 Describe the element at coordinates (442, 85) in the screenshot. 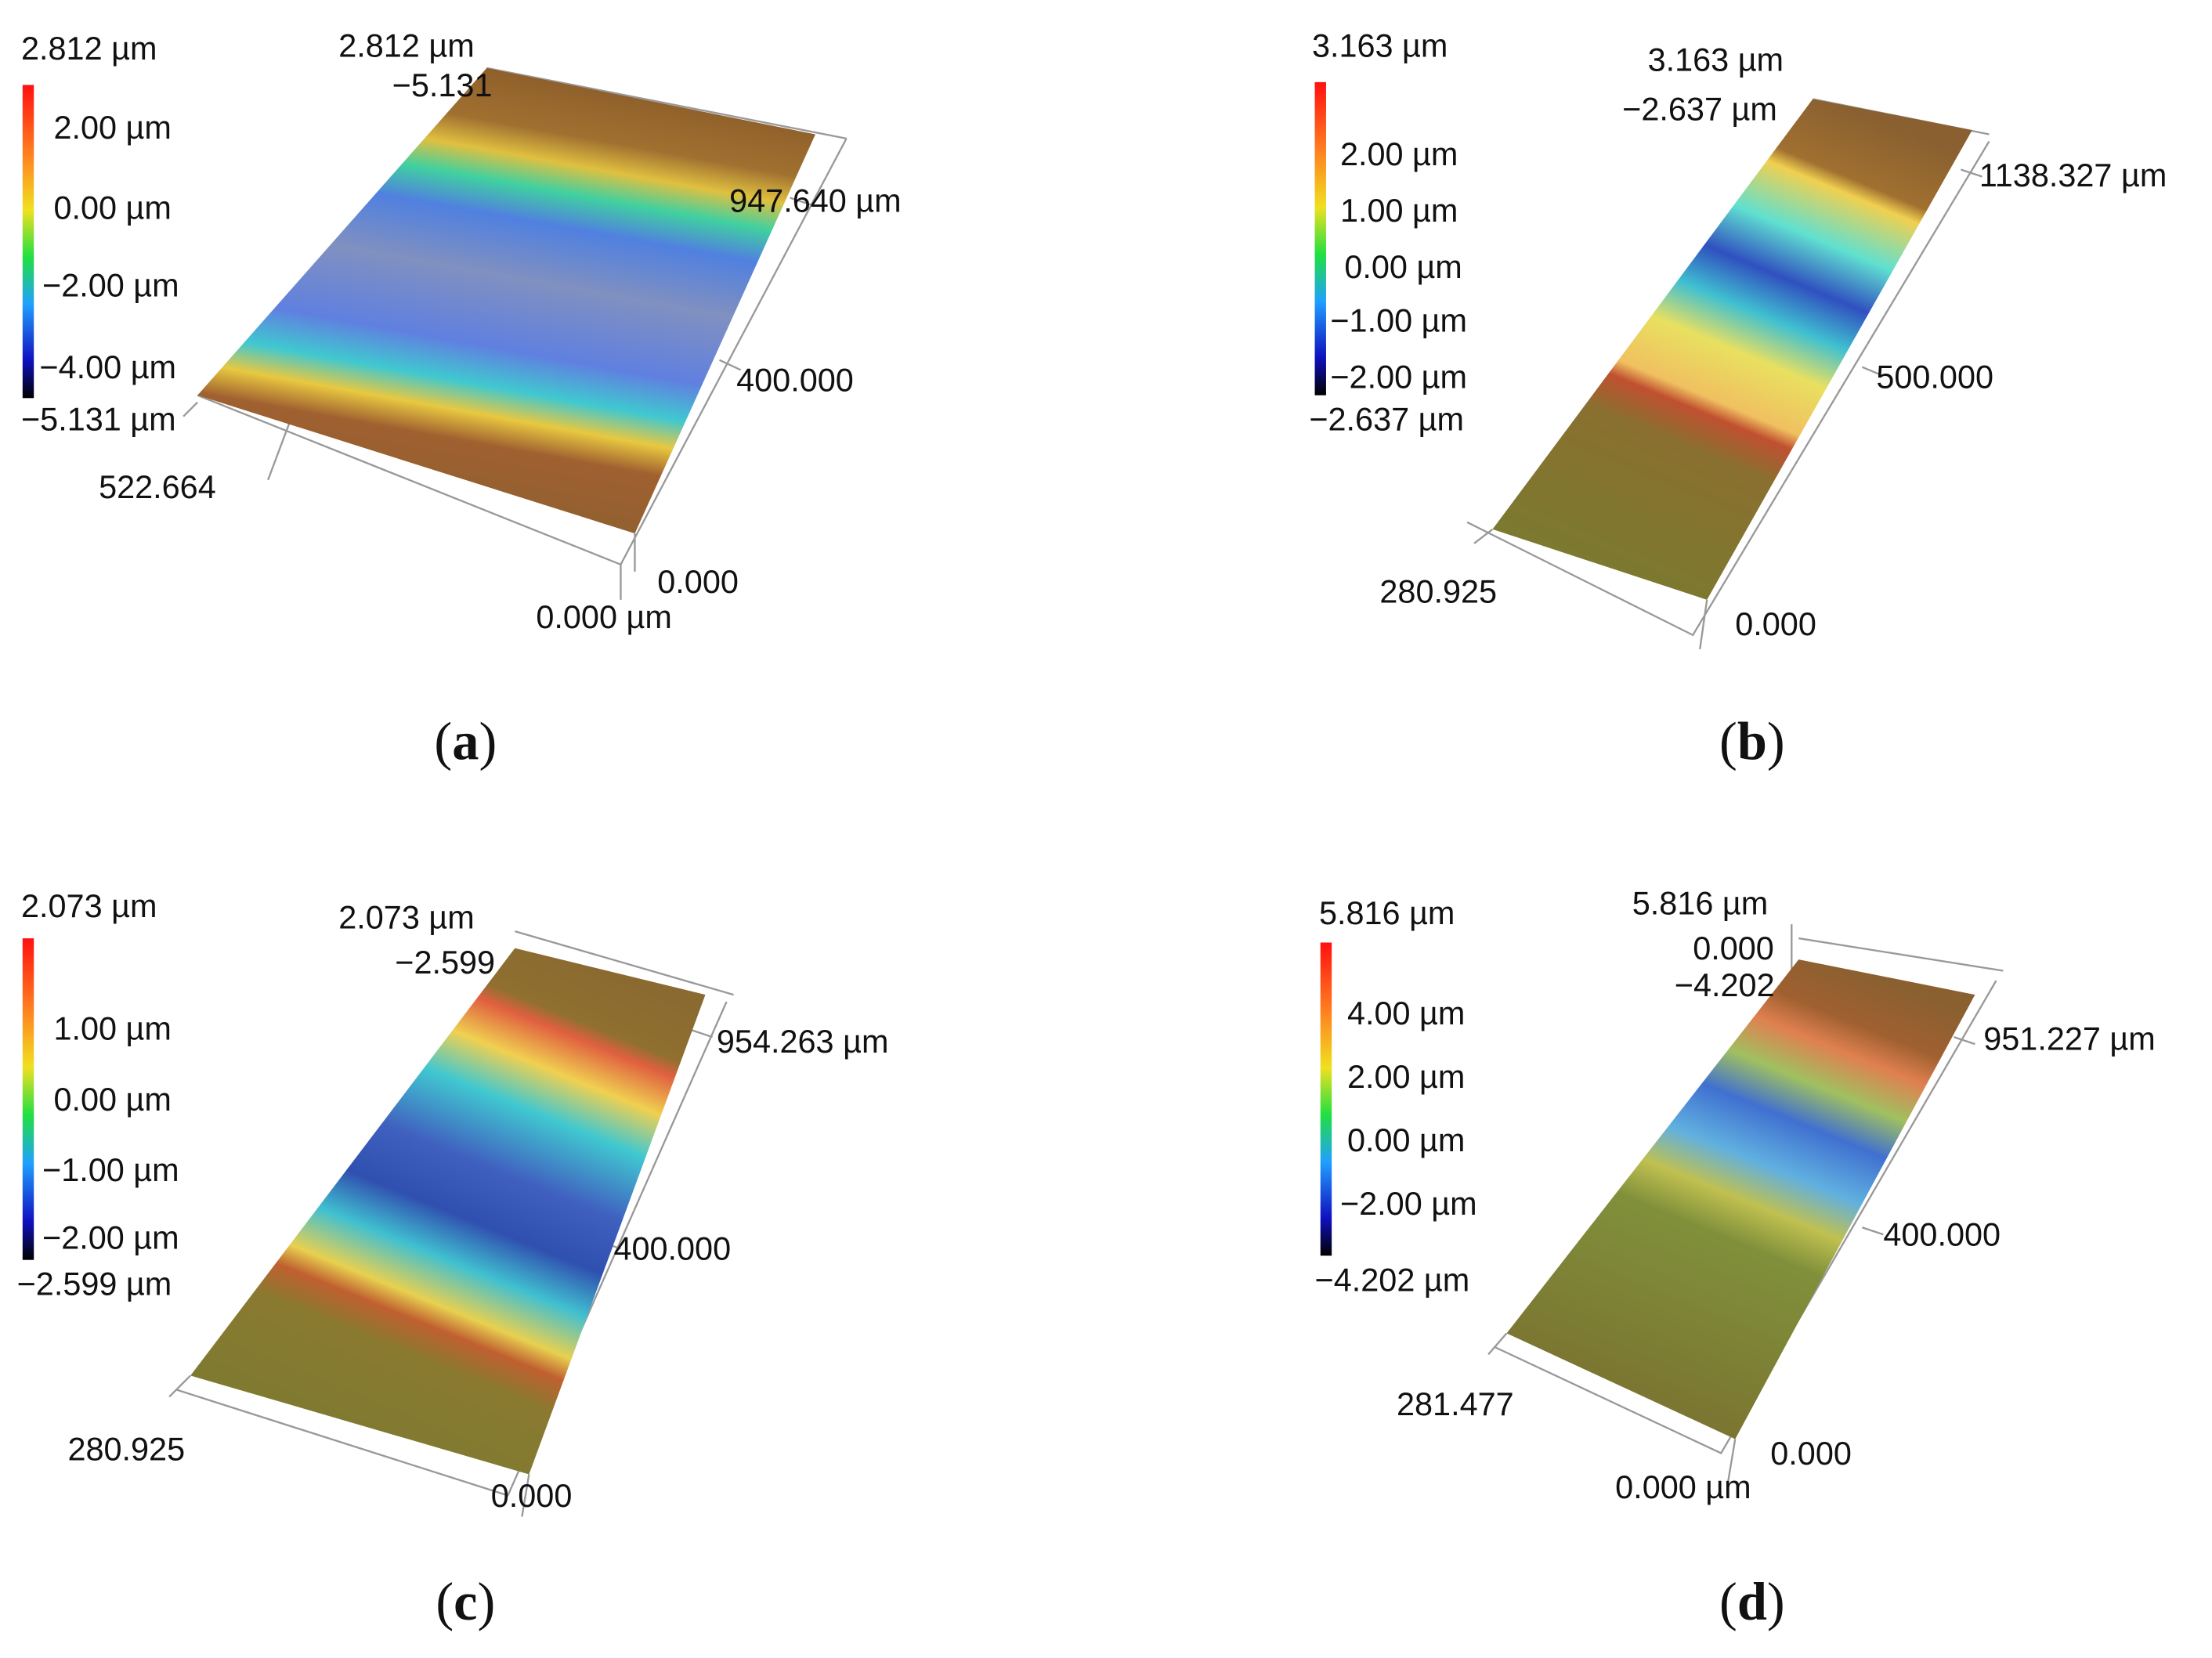

I see `axis-label: −5.131` at that location.